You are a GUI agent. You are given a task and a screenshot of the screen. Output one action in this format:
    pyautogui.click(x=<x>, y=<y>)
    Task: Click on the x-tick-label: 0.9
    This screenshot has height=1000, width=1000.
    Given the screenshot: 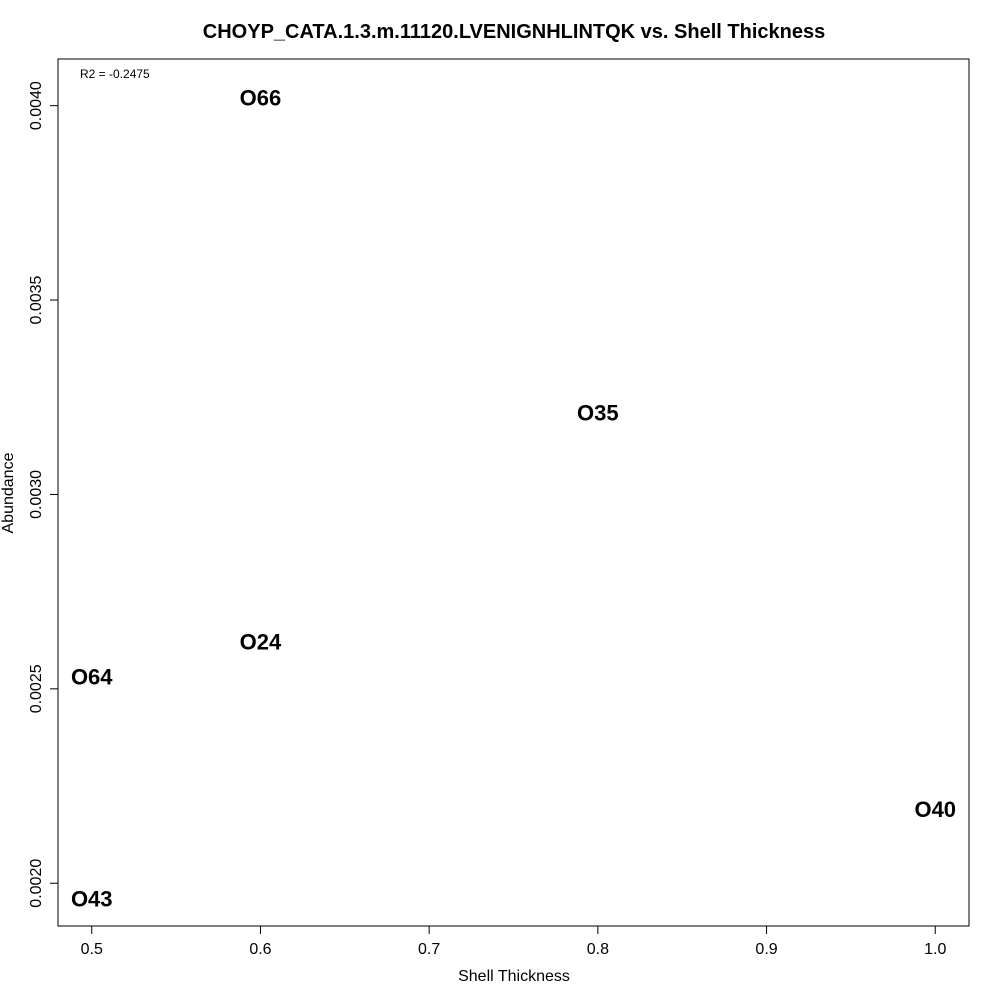 What is the action you would take?
    pyautogui.click(x=766, y=949)
    